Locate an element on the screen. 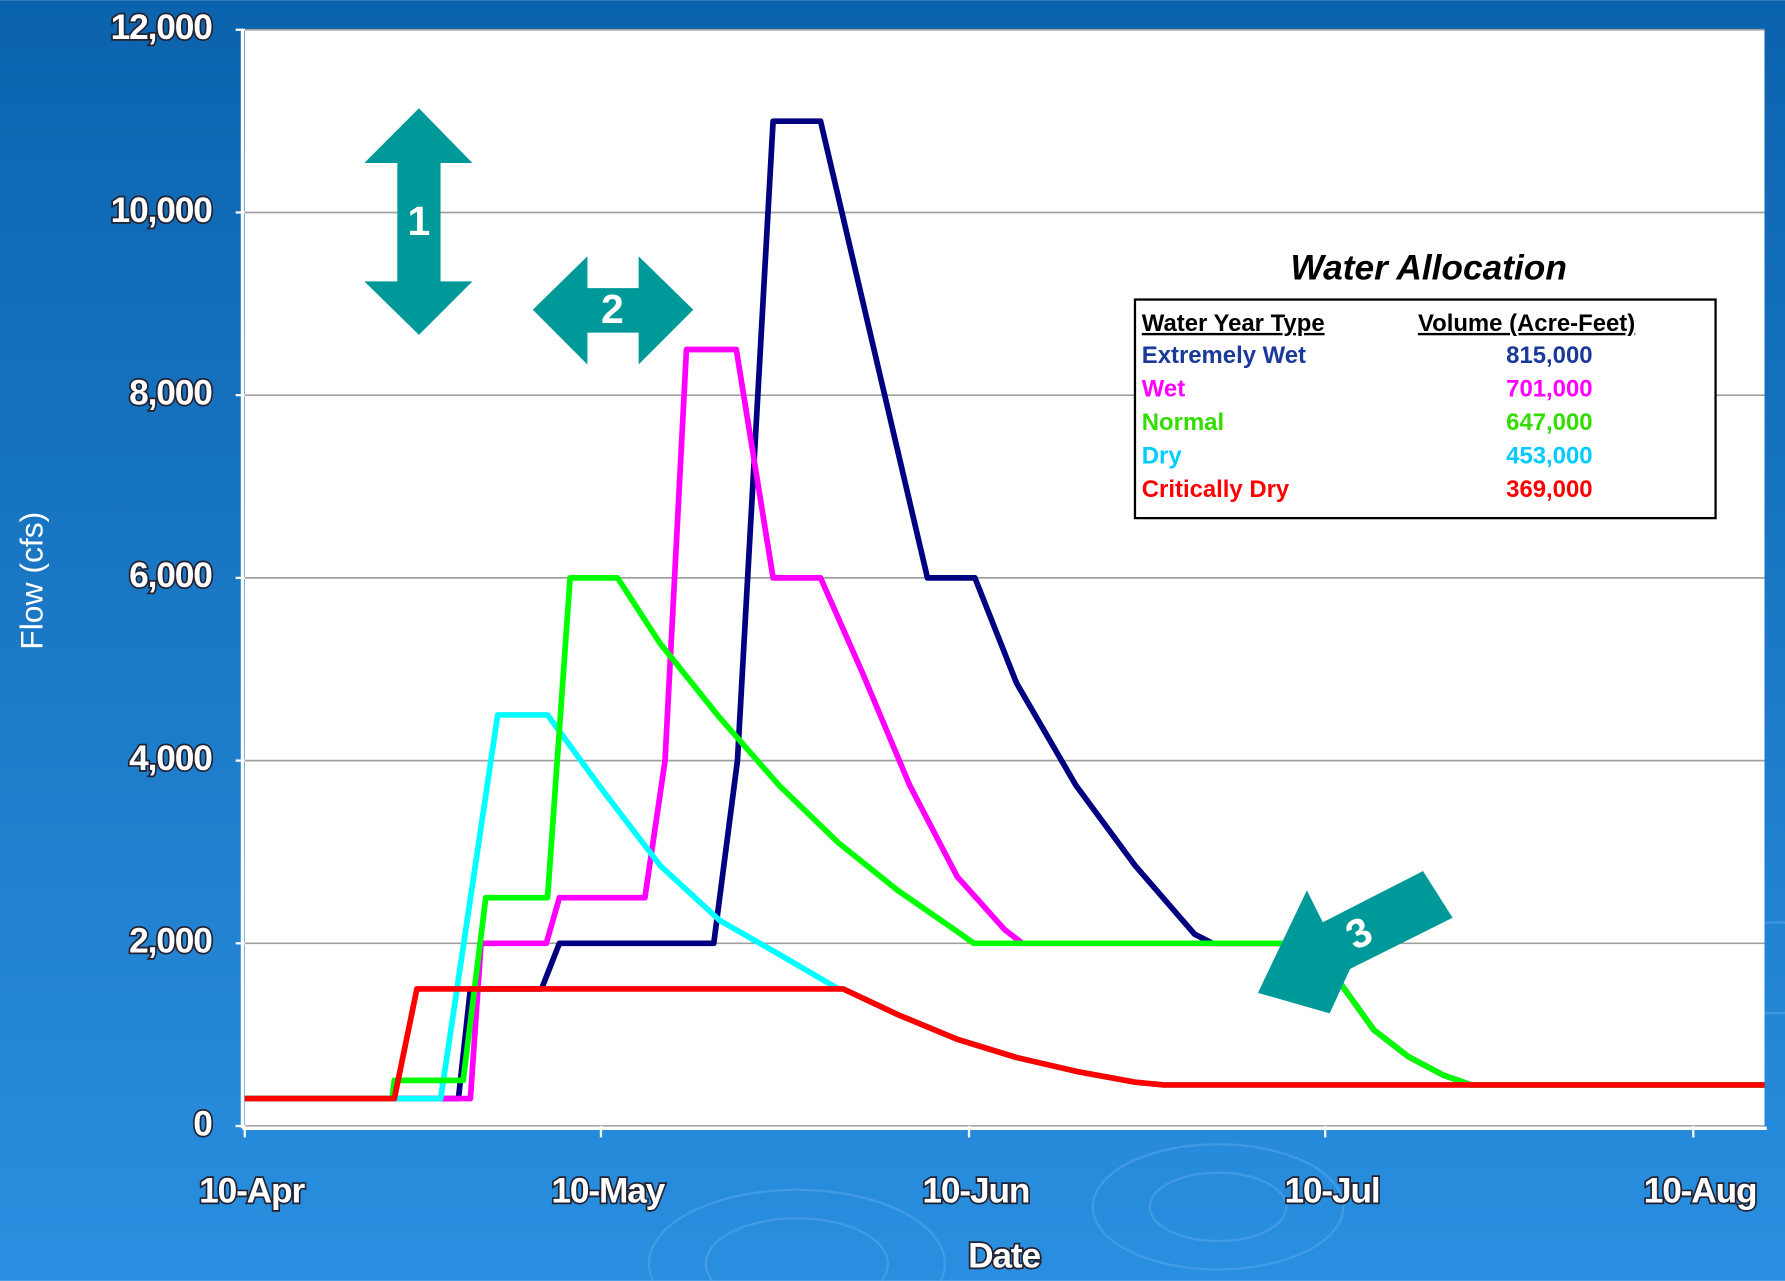  table-volume: 701,000 is located at coordinates (1549, 388).